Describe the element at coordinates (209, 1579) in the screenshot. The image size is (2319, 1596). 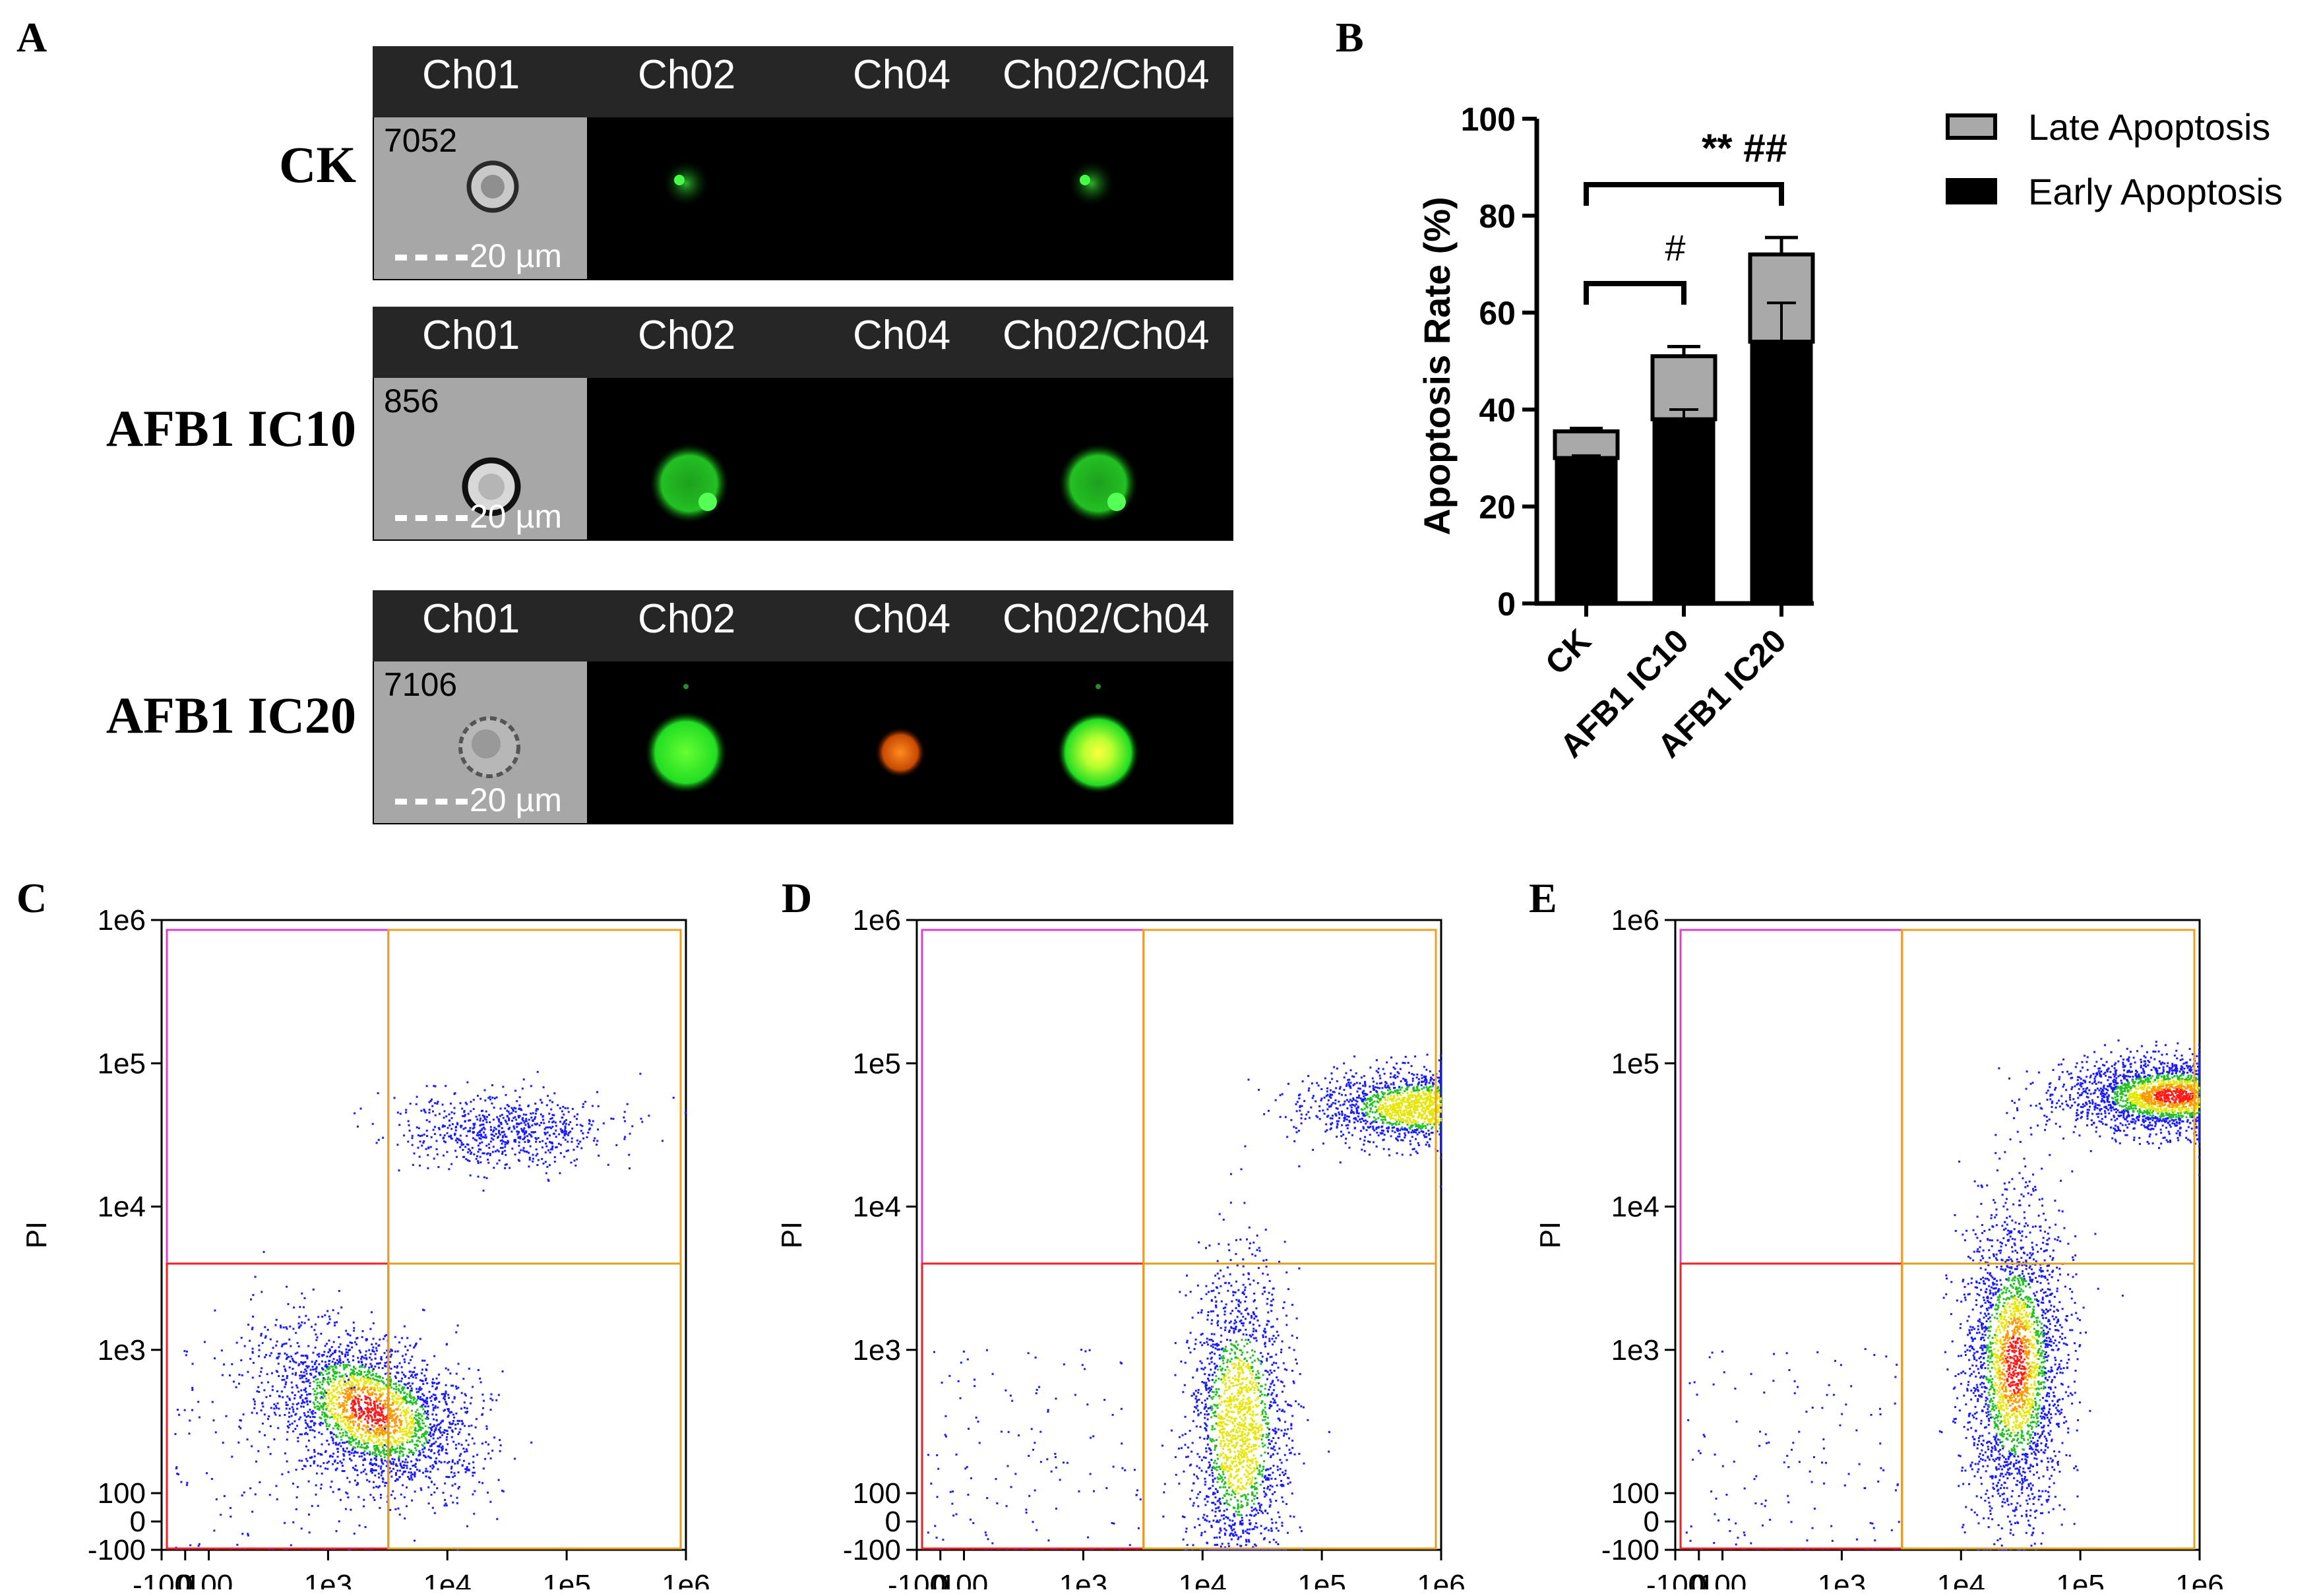
I see `x-tick-label: 100` at that location.